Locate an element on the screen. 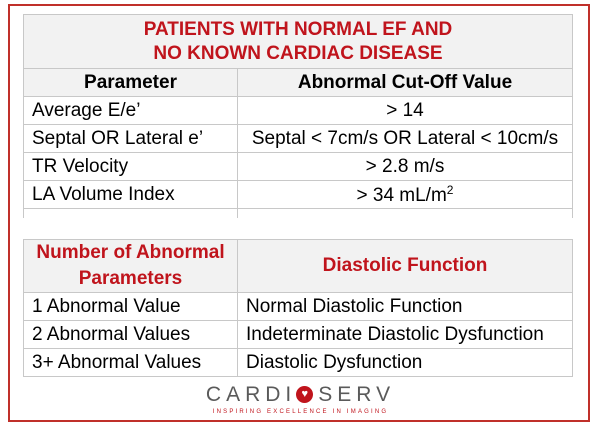 This screenshot has height=431, width=601. parameter-cell: Average E/e’ is located at coordinates (130, 110).